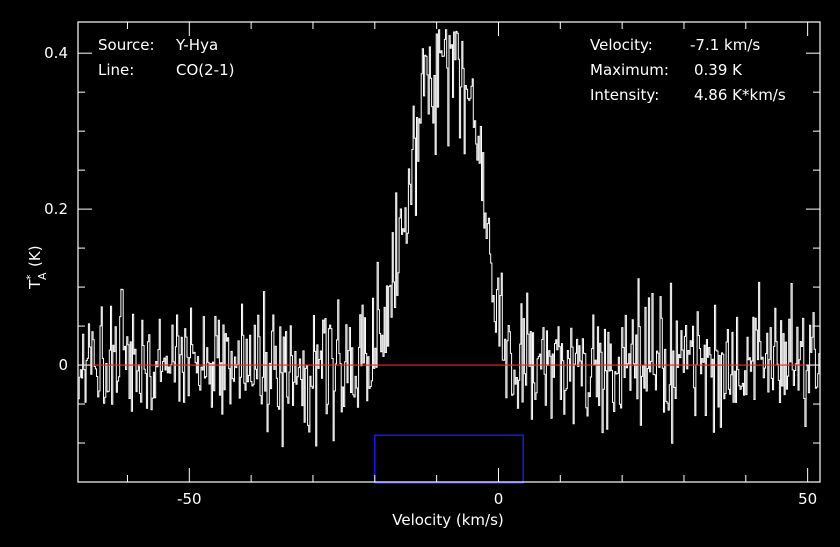 This screenshot has height=547, width=840. I want to click on x-tick-label: -50, so click(189, 499).